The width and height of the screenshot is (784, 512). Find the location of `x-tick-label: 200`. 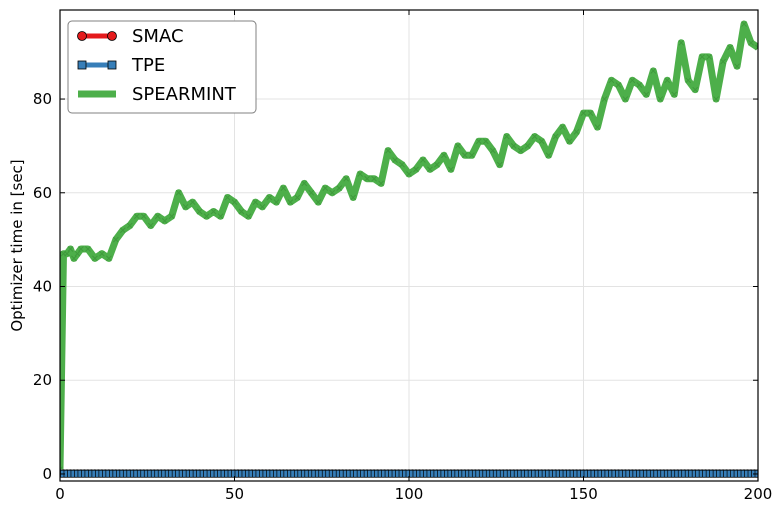

x-tick-label: 200 is located at coordinates (758, 494).